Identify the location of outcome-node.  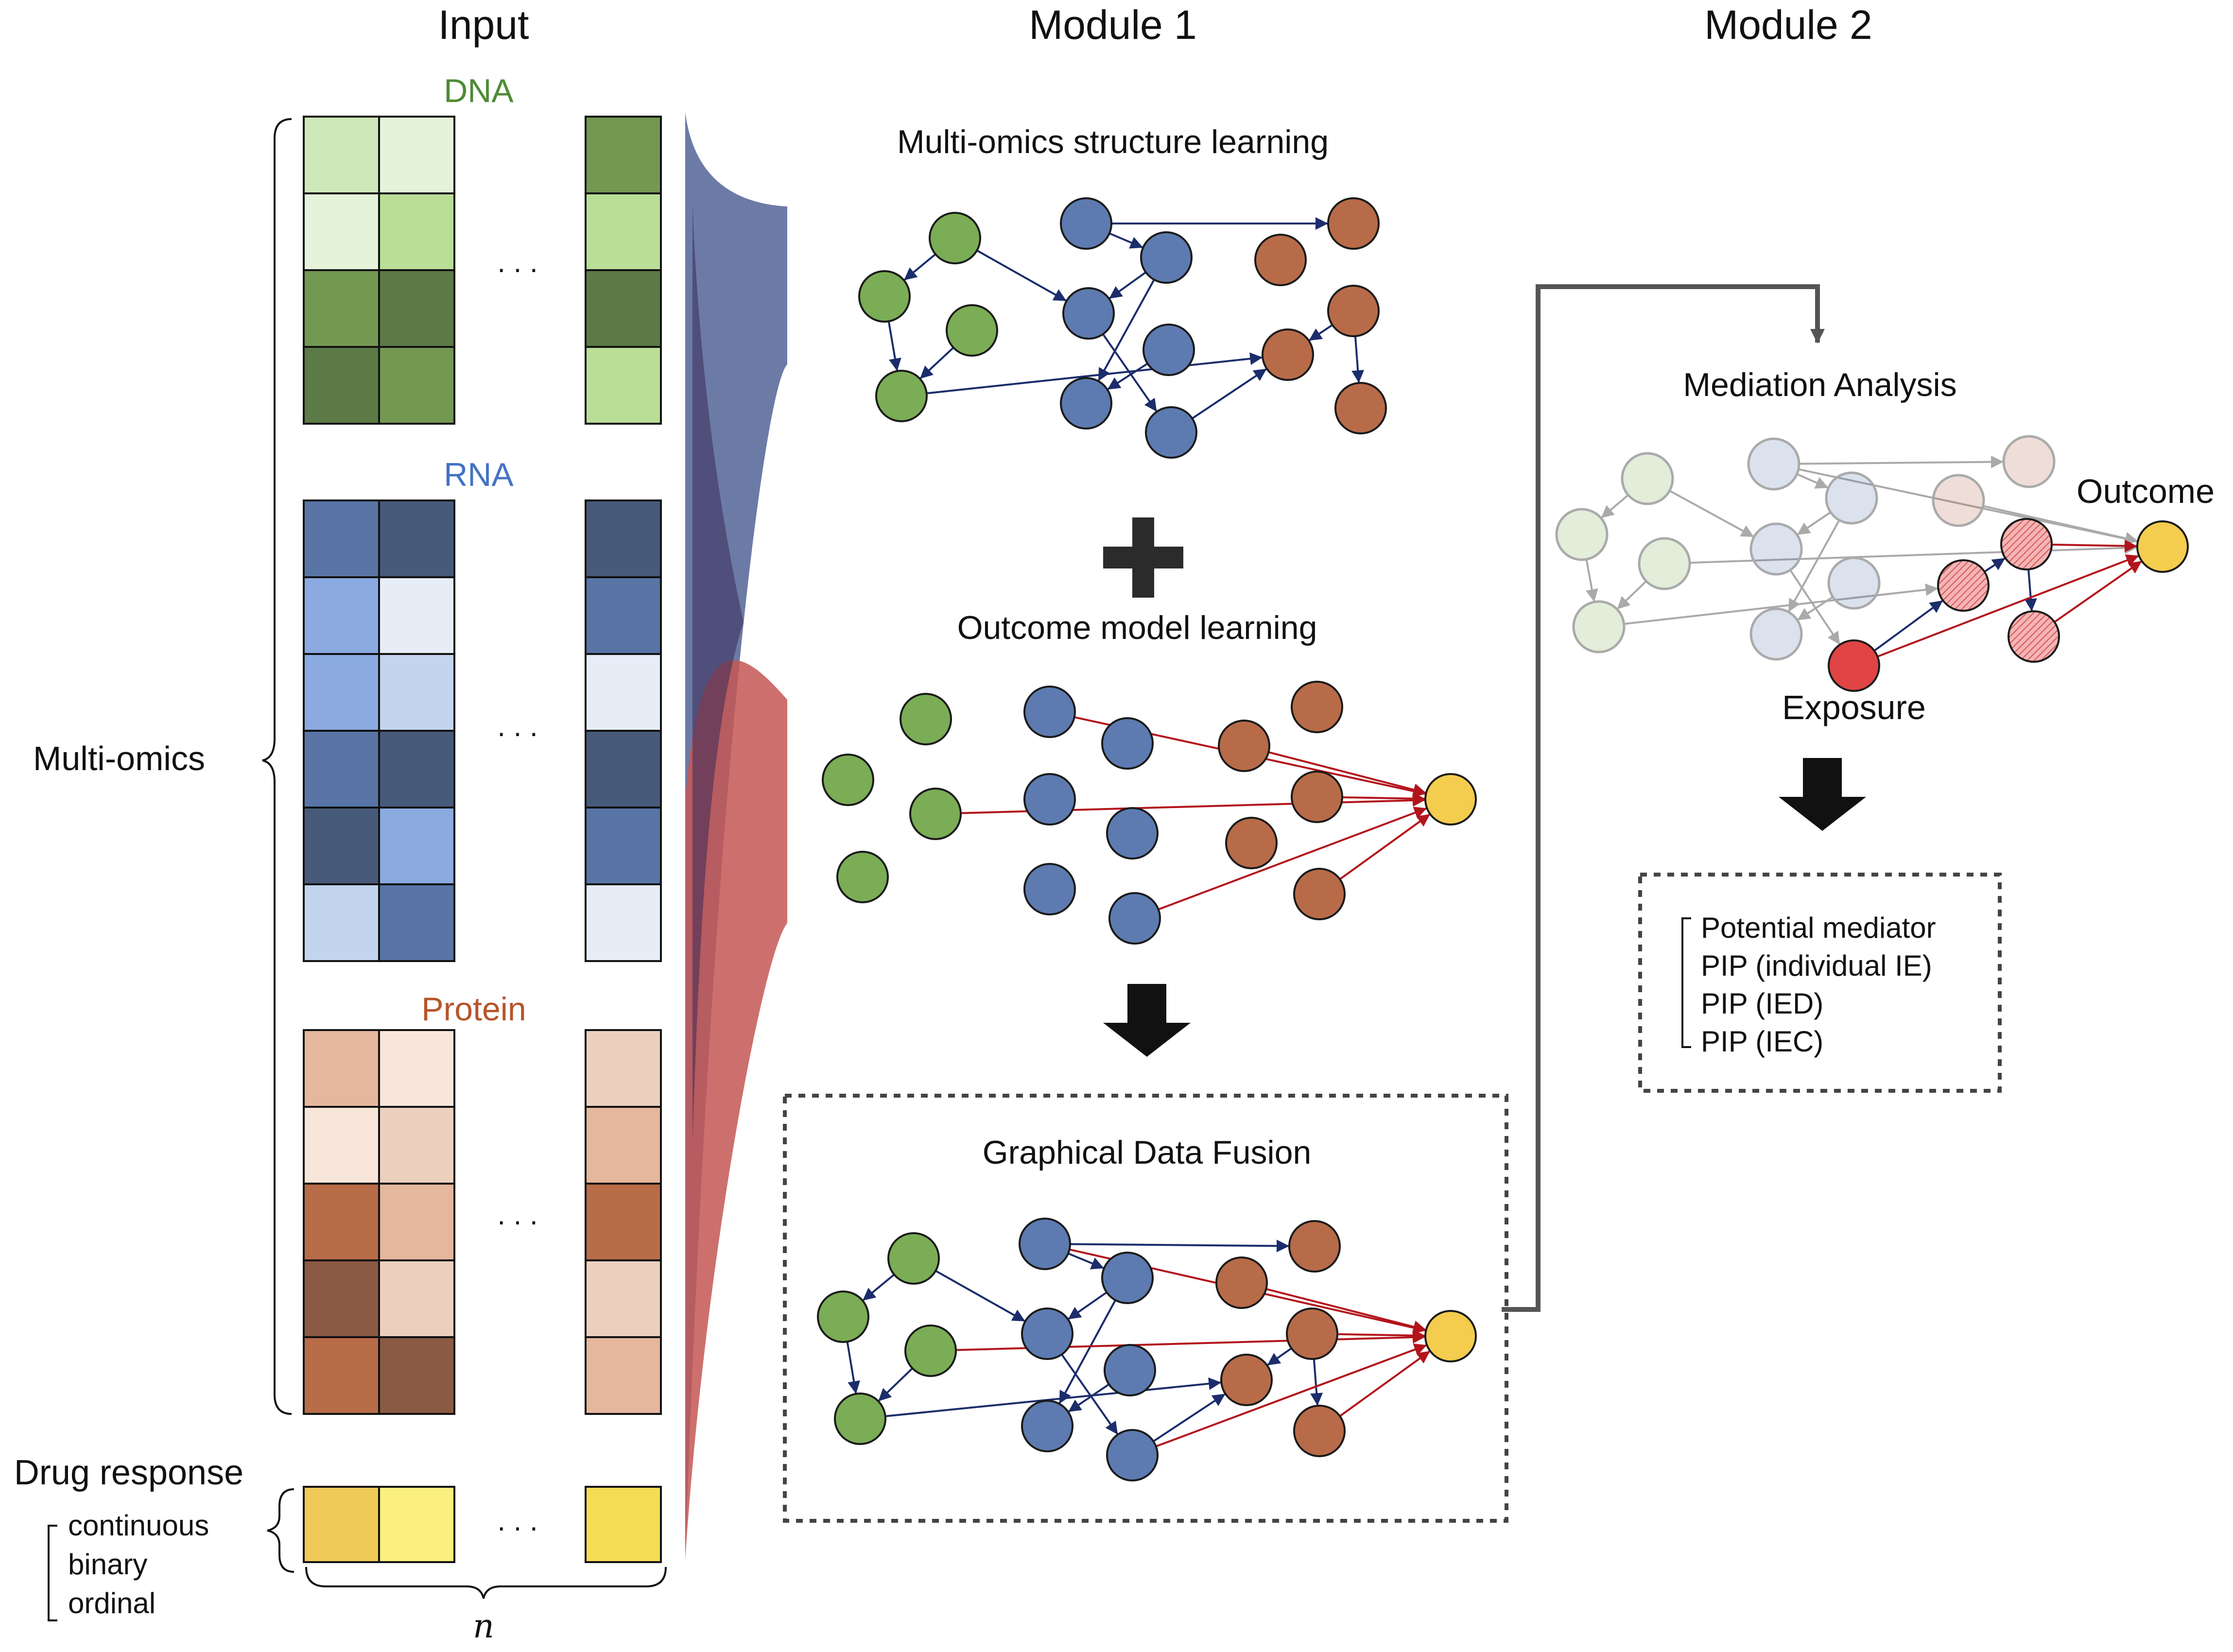
(2162, 547).